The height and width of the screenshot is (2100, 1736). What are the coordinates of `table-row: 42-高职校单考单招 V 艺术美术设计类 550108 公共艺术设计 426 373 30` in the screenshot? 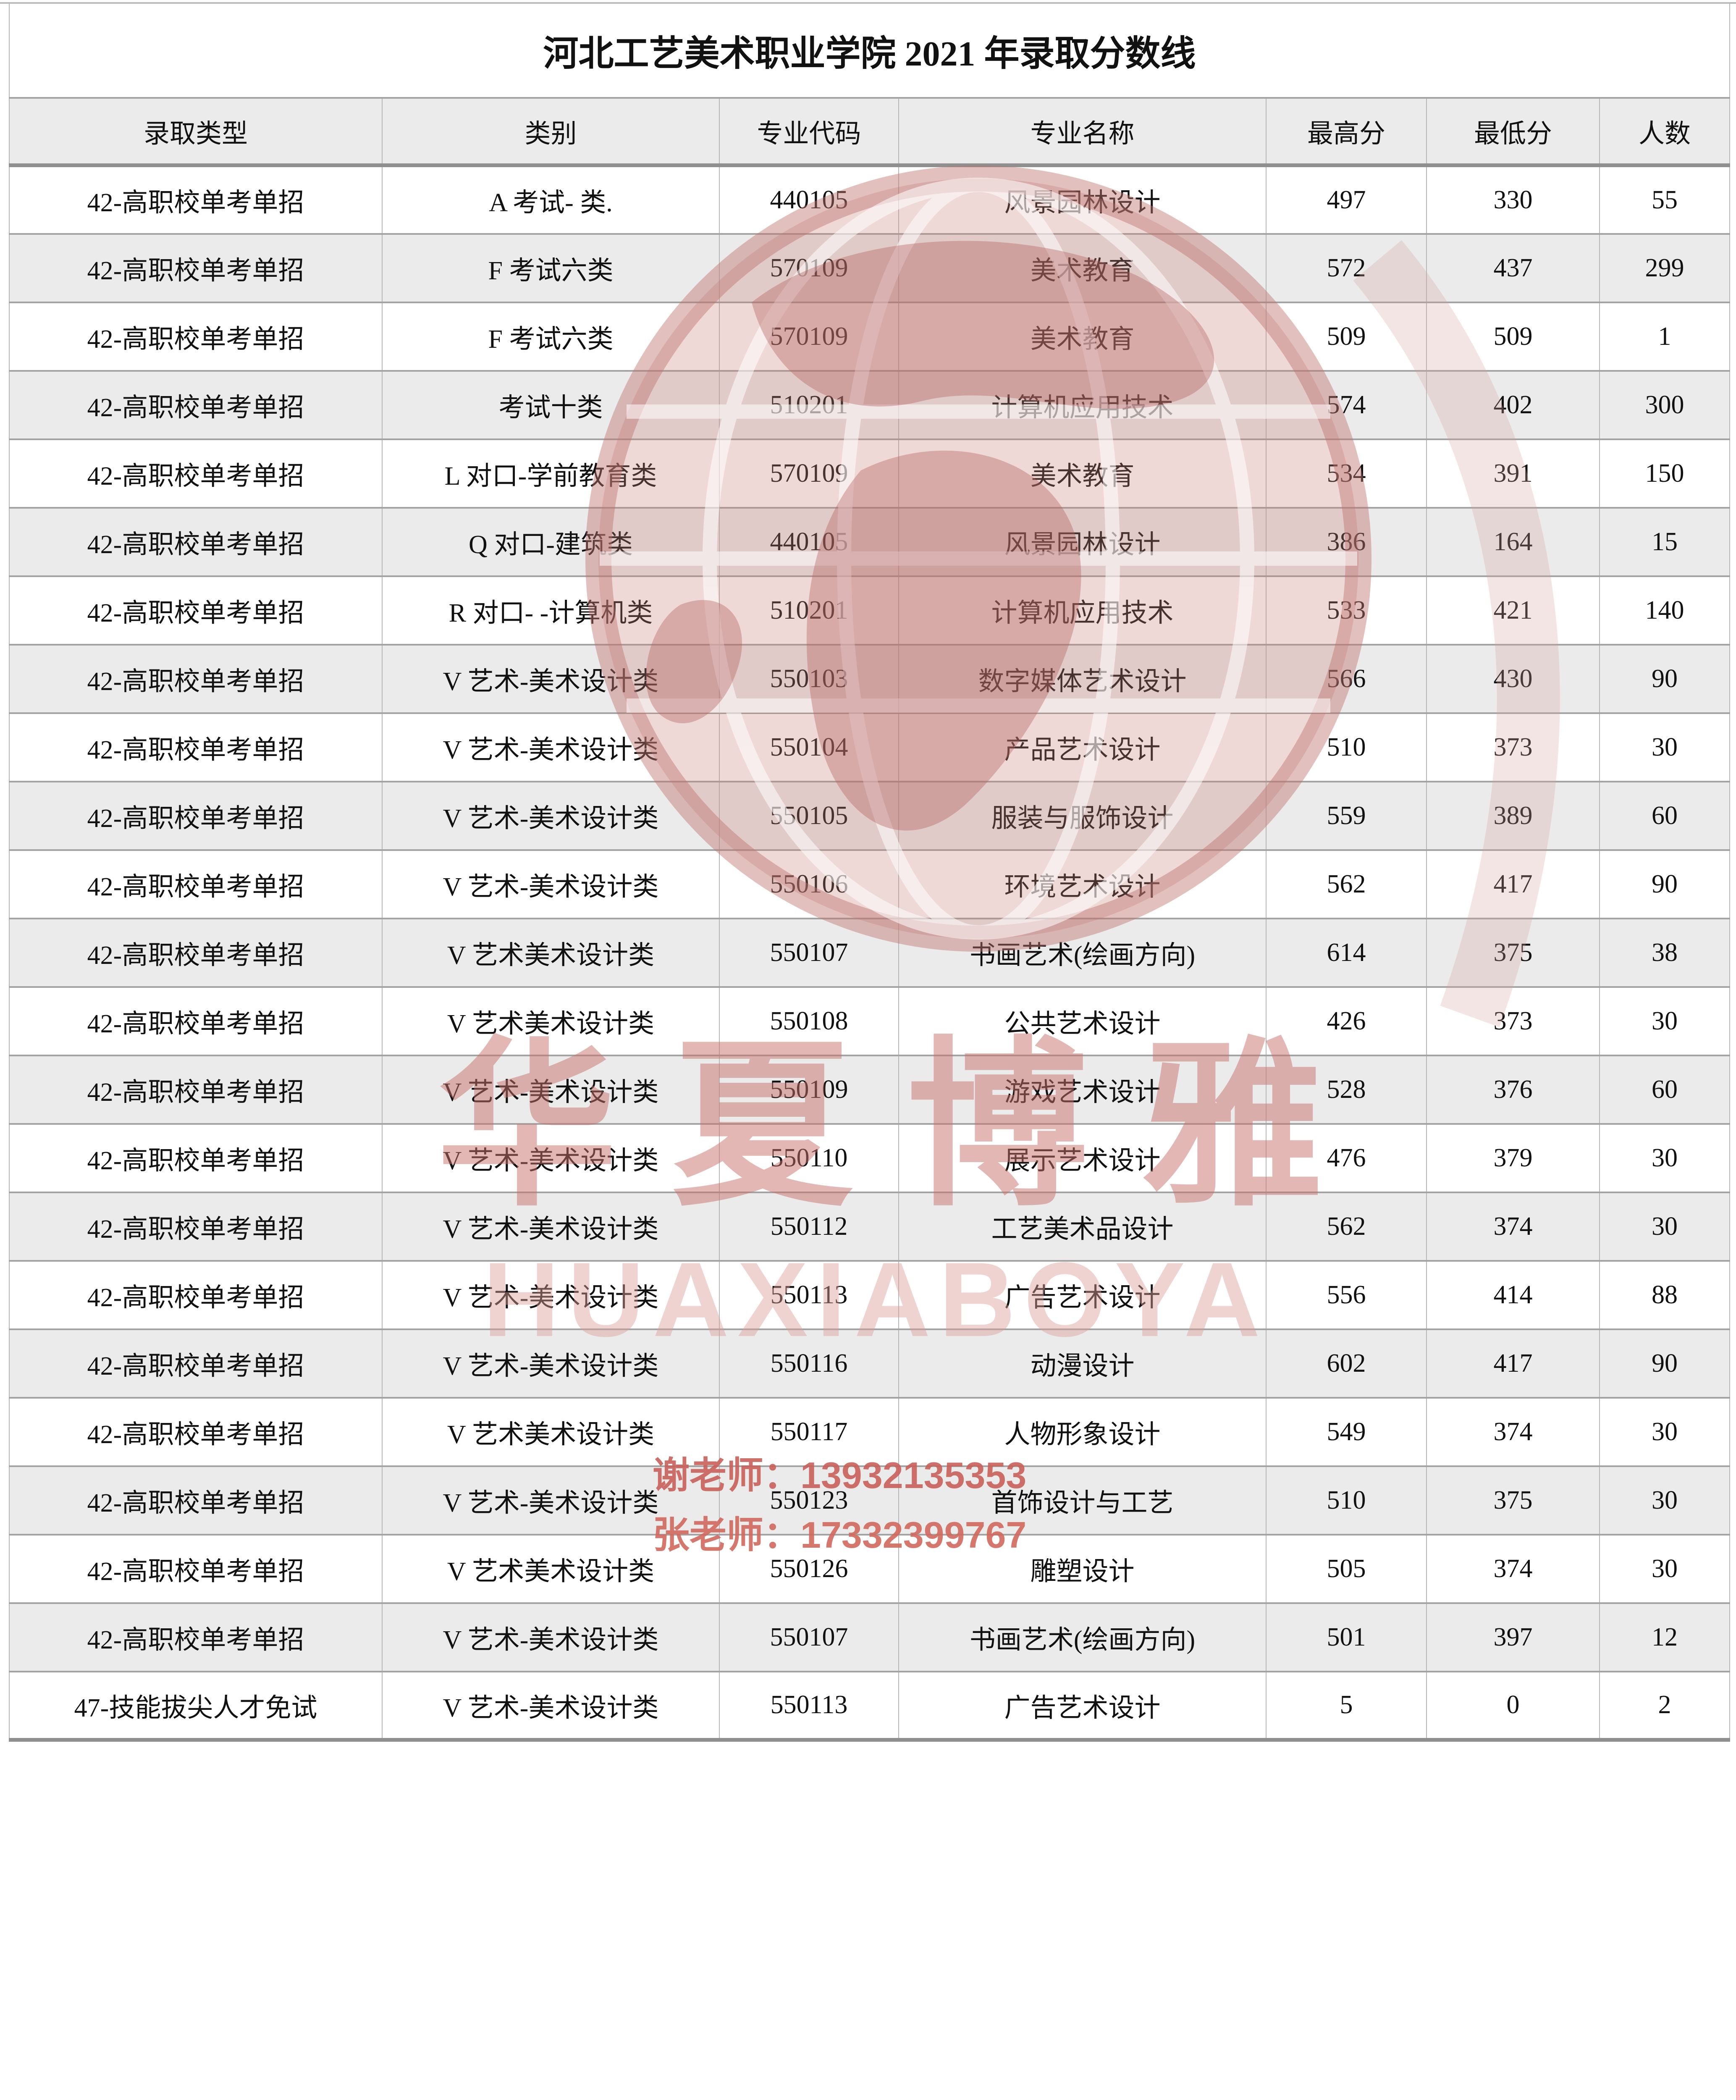 It's located at (870, 1021).